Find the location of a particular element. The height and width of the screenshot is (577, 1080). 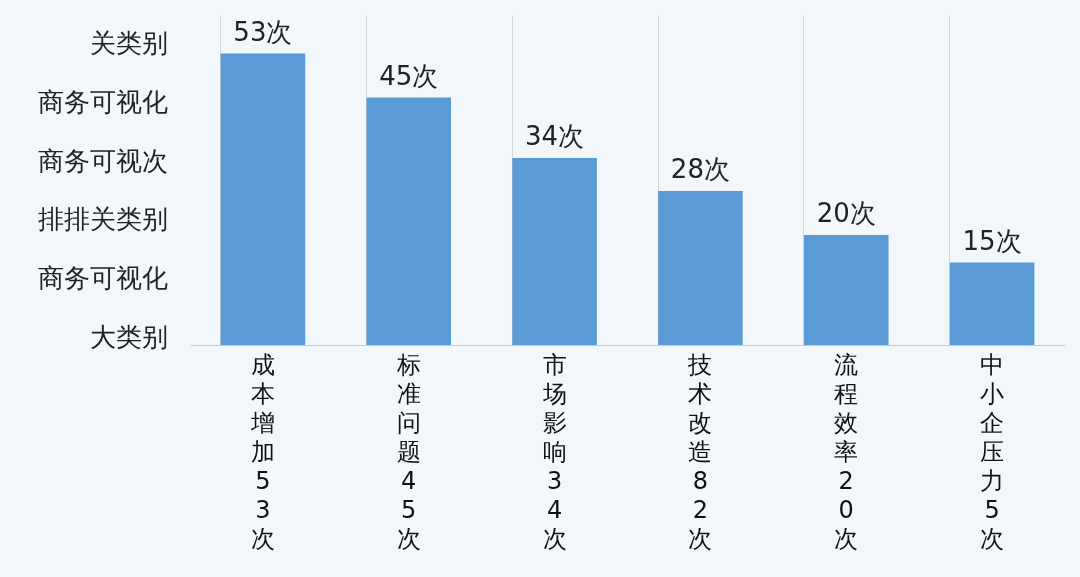

x-tick-label: 流程效率20次 is located at coordinates (846, 451).